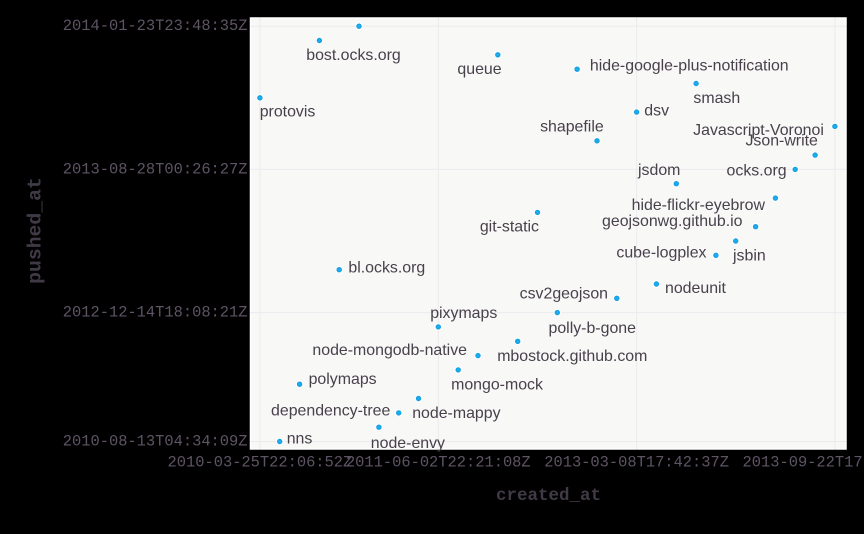  Describe the element at coordinates (758, 130) in the screenshot. I see `svg-text: Javascript-Voronoi` at that location.